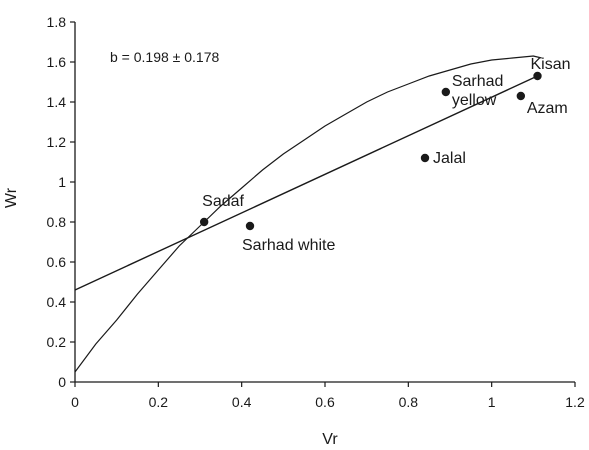 The image size is (589, 450). Describe the element at coordinates (537, 76) in the screenshot. I see `data-point-kisan` at that location.